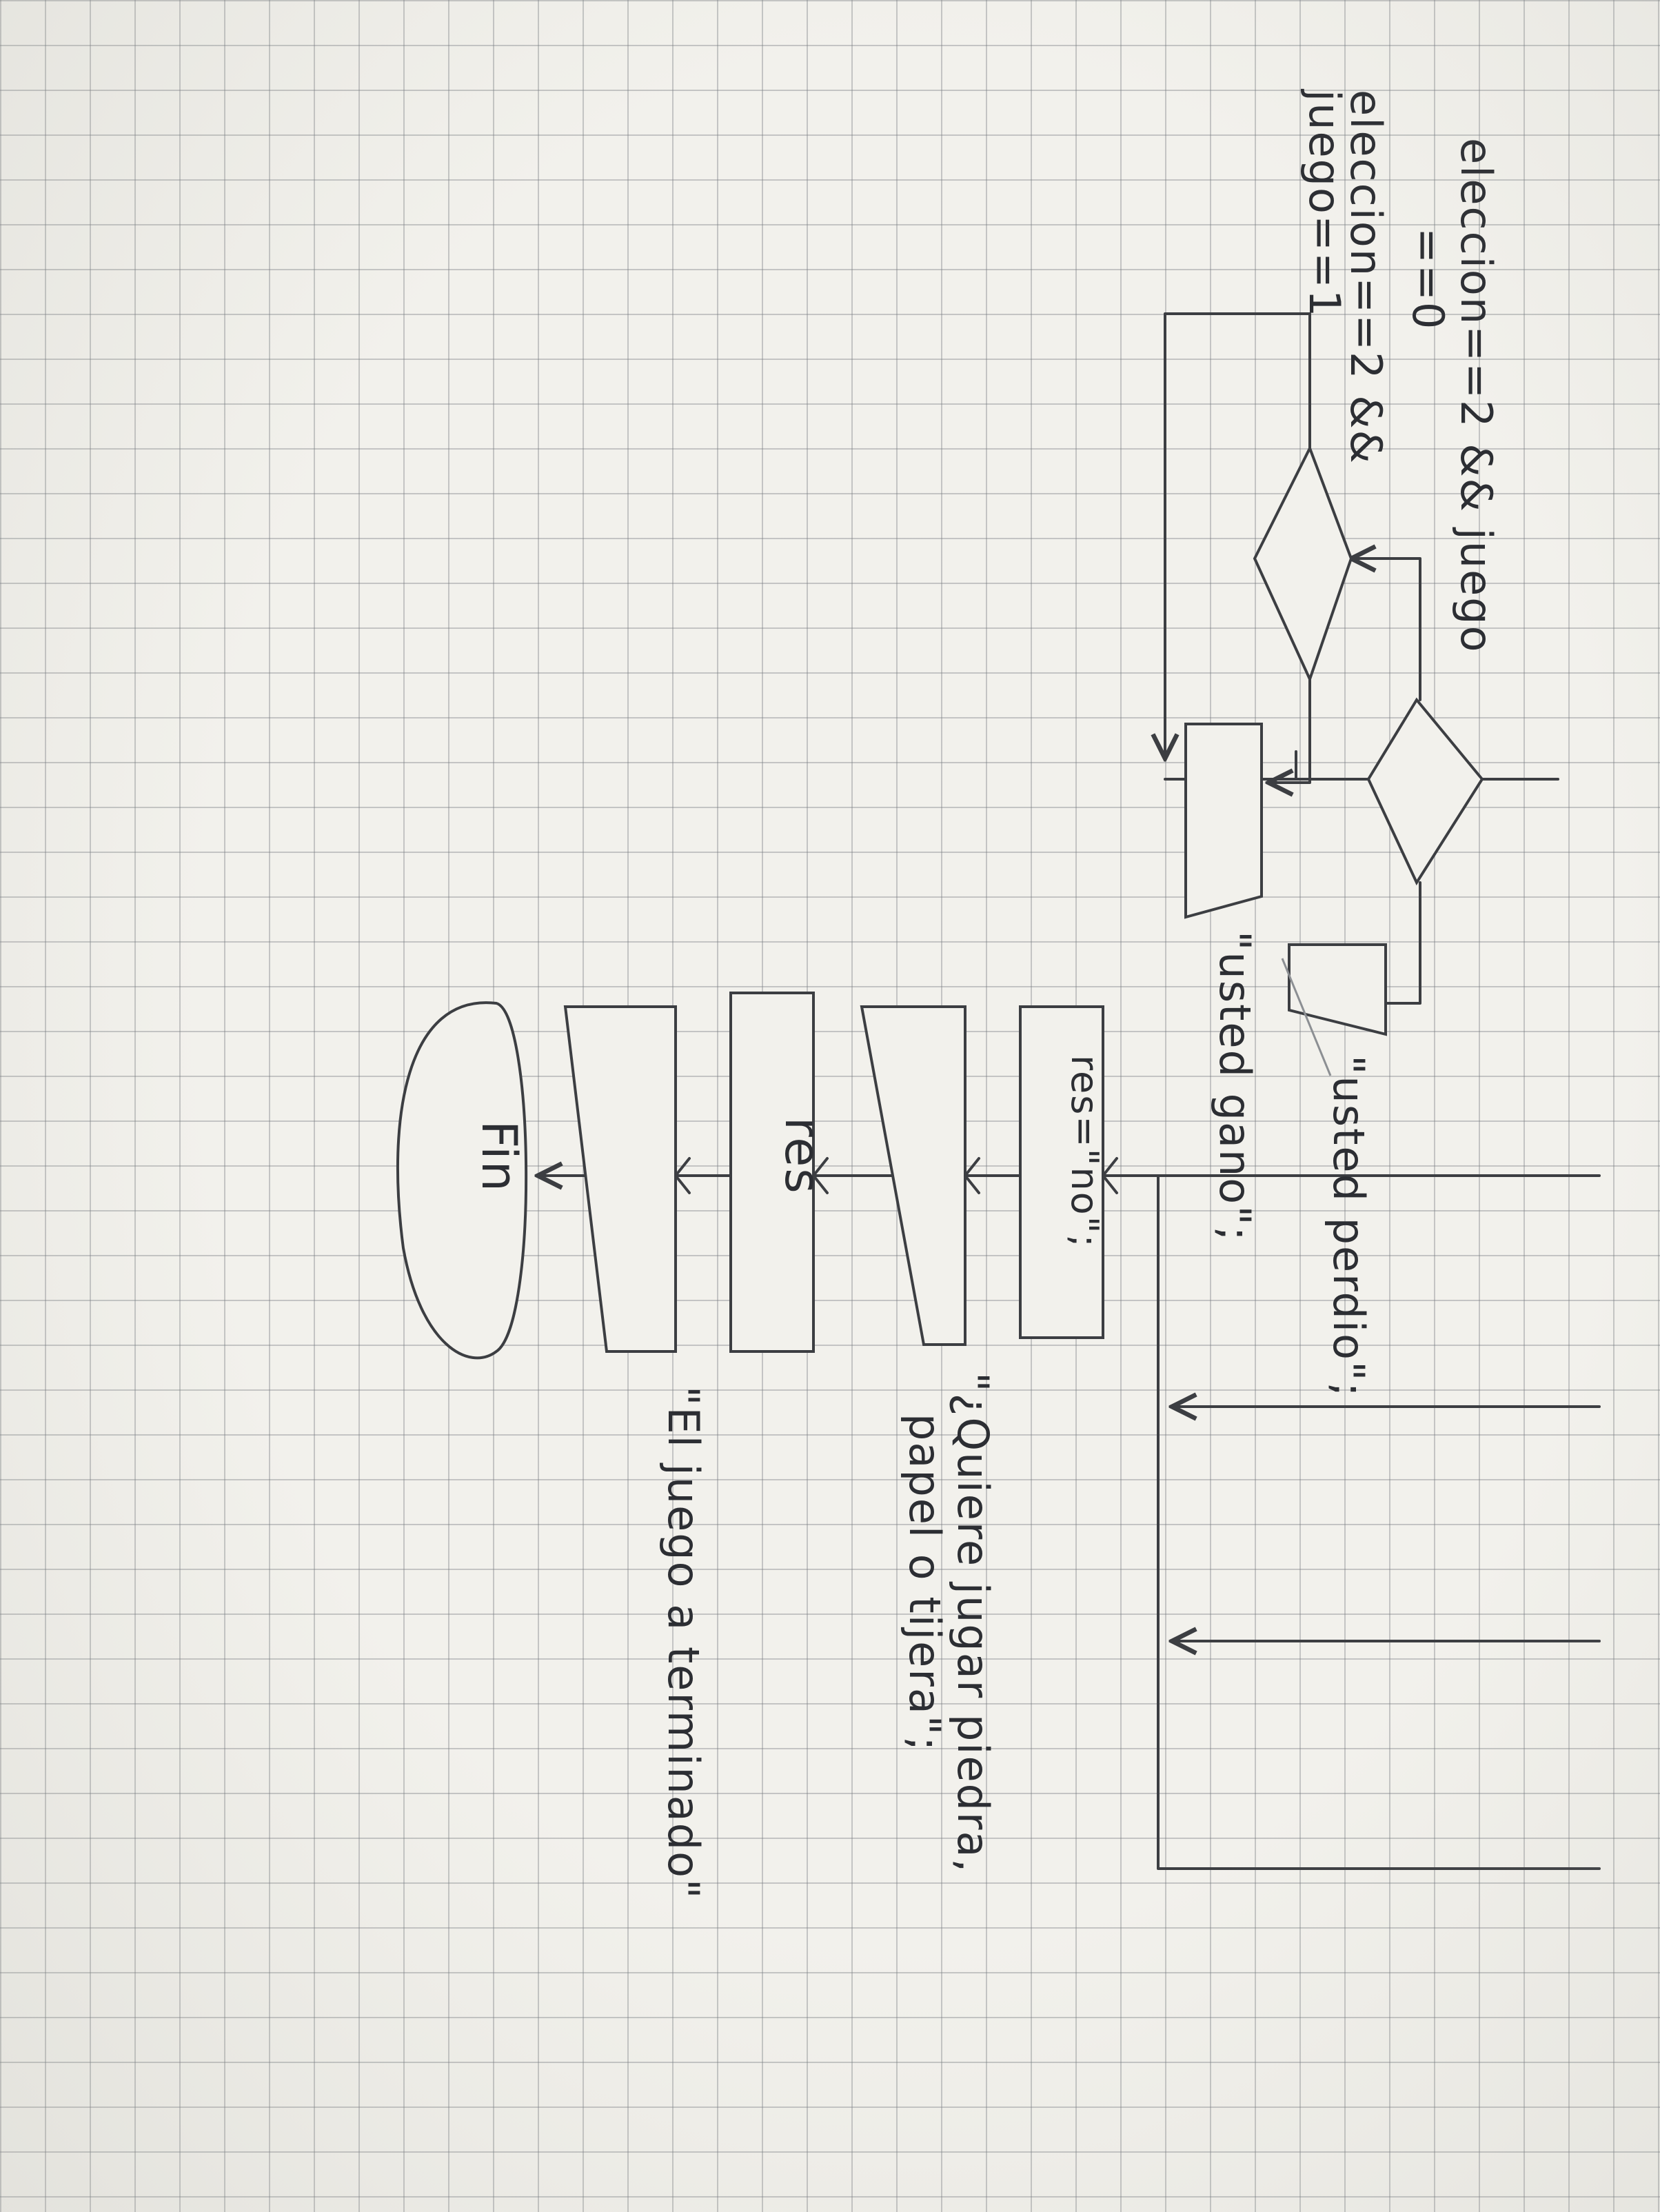 The width and height of the screenshot is (1660, 2212). Describe the element at coordinates (1289, 731) in the screenshot. I see `flow-yes-branch-bottom` at that location.